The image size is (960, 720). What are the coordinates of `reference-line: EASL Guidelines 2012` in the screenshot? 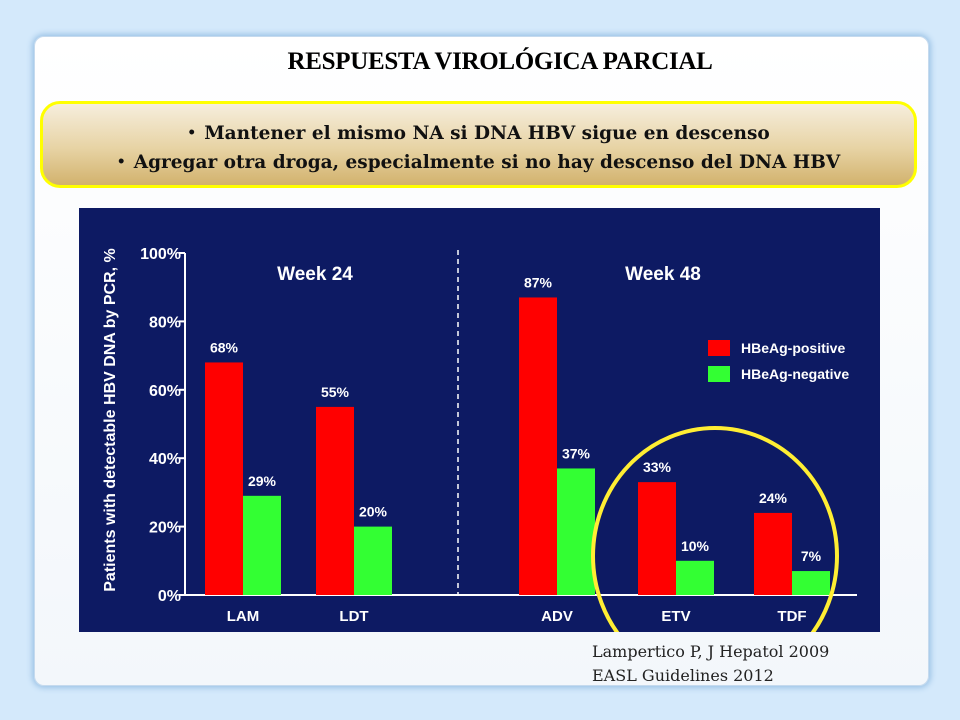 It's located at (683, 675).